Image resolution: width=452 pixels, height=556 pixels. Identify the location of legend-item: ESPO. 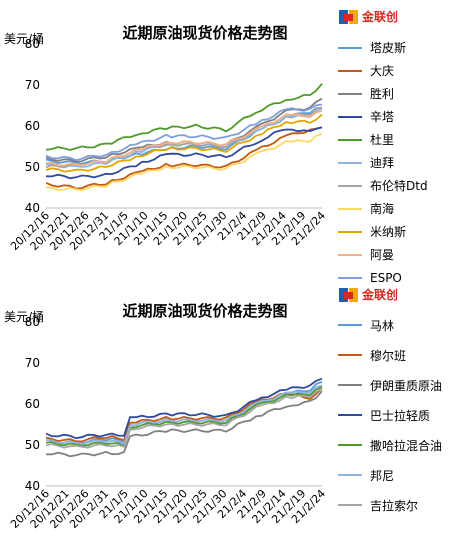
(395, 277).